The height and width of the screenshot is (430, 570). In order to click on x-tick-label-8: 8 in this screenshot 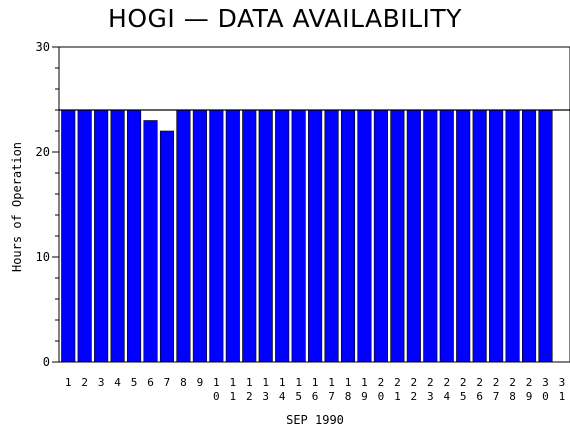, I will do `click(183, 382)`.